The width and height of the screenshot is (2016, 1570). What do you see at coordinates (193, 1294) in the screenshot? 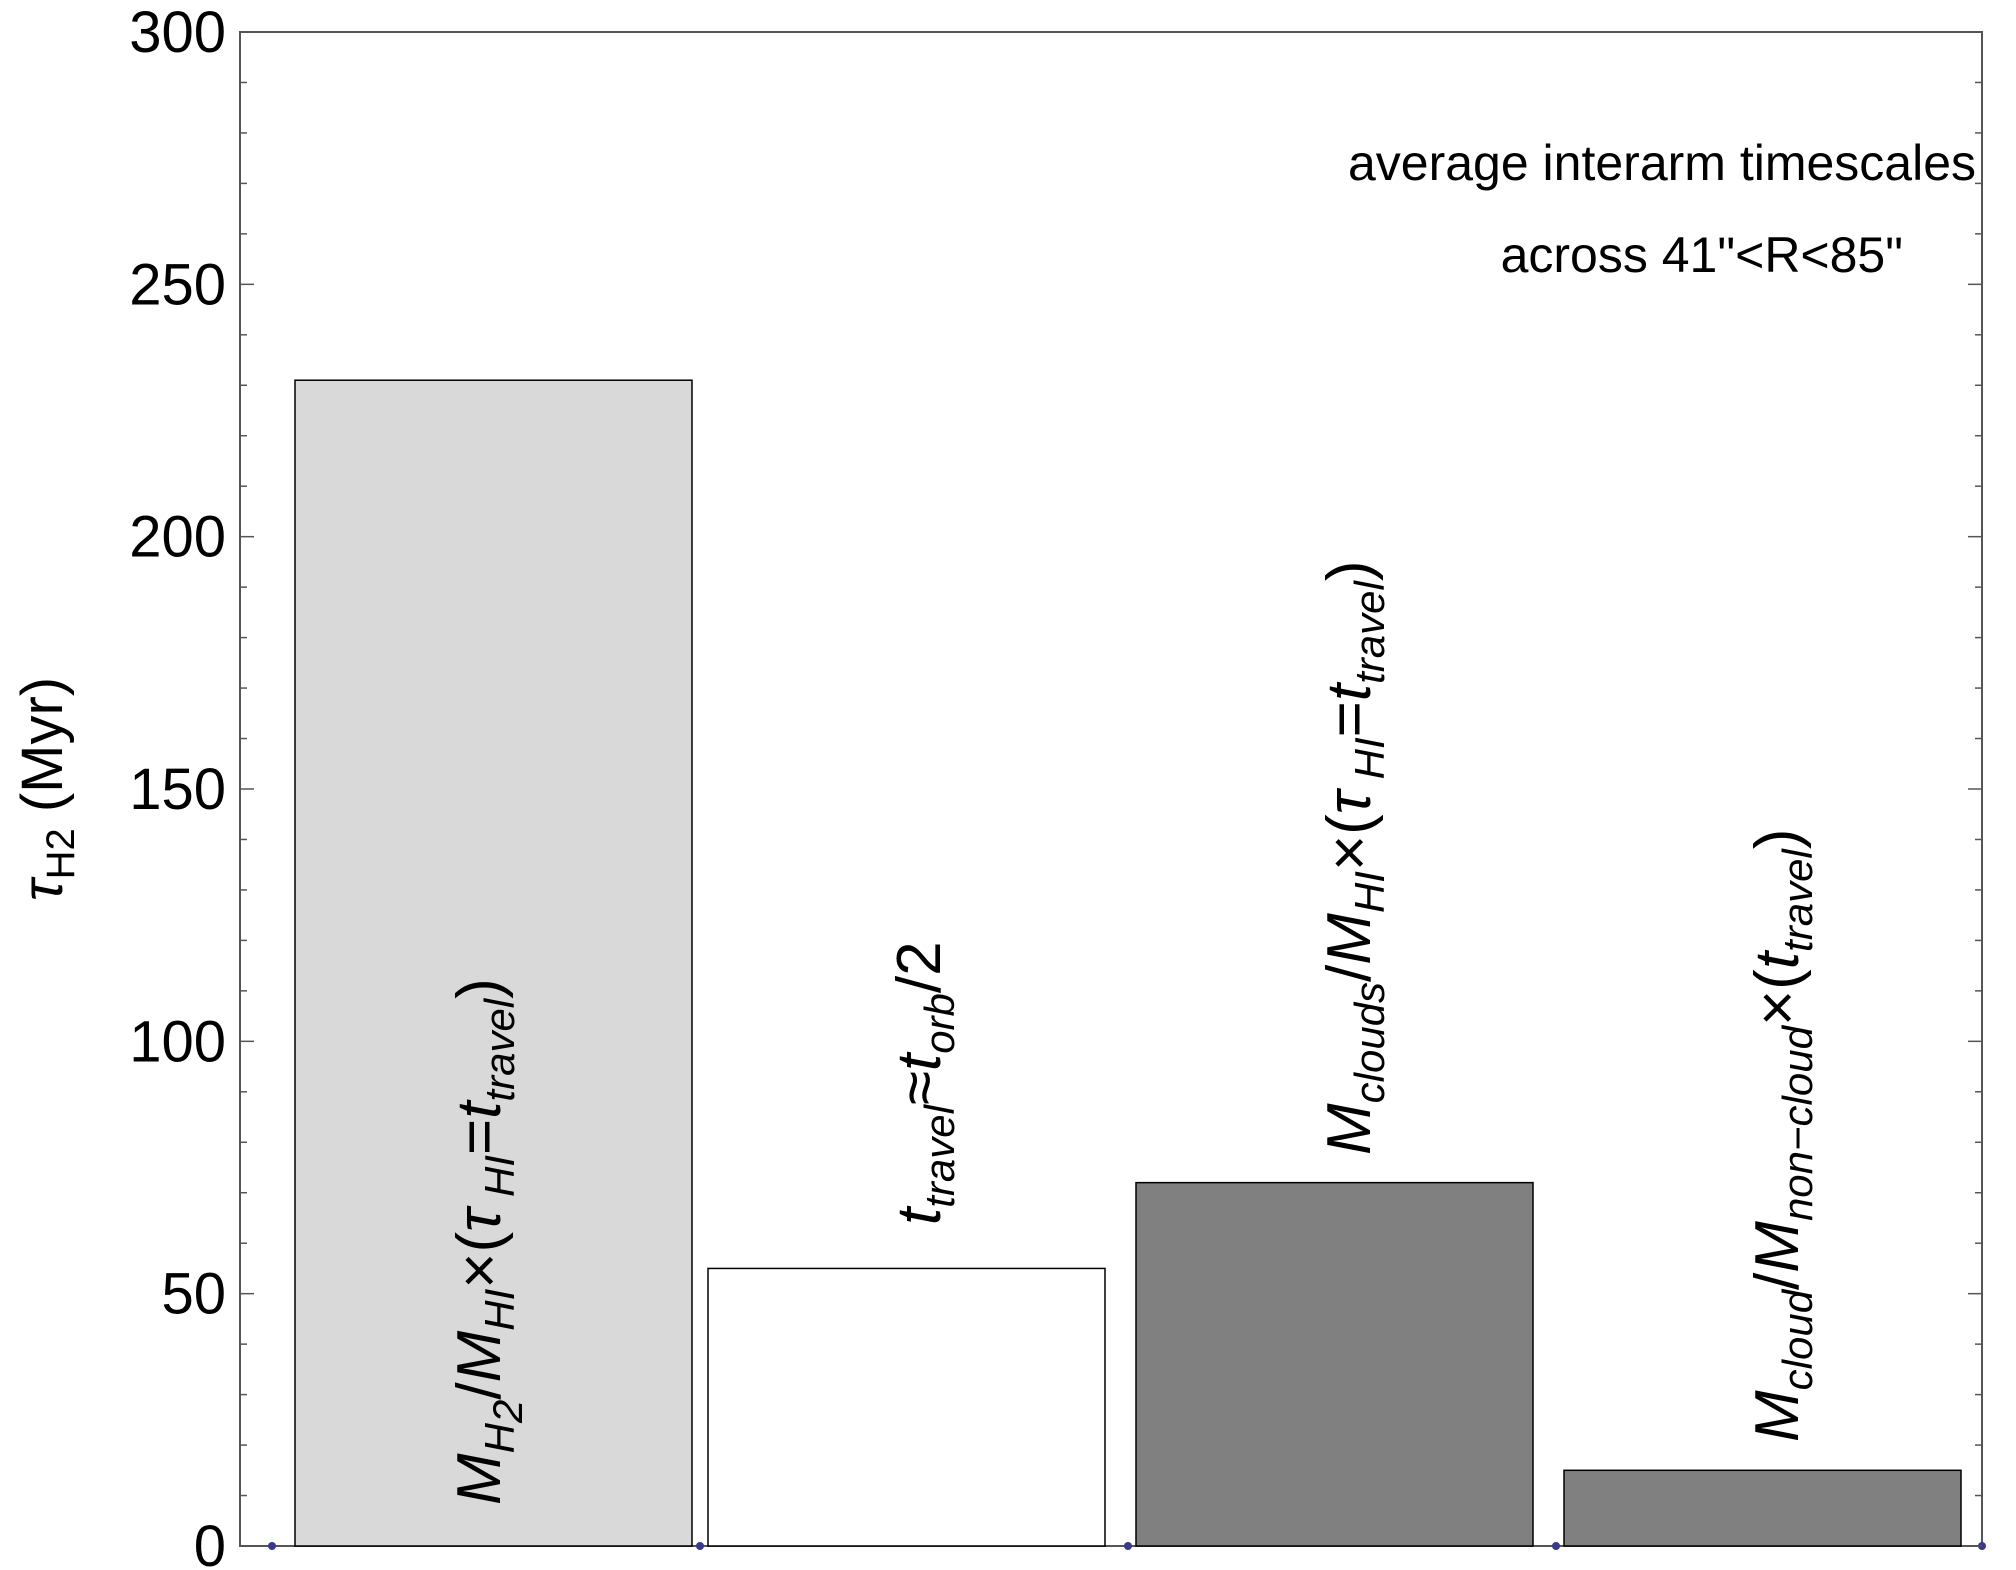
I see `y-tick-label: 50` at bounding box center [193, 1294].